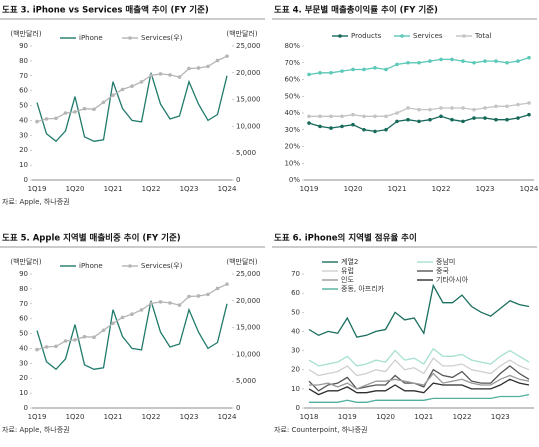 This screenshot has height=447, width=539. I want to click on y-tick-label: 20, so click(23, 378).